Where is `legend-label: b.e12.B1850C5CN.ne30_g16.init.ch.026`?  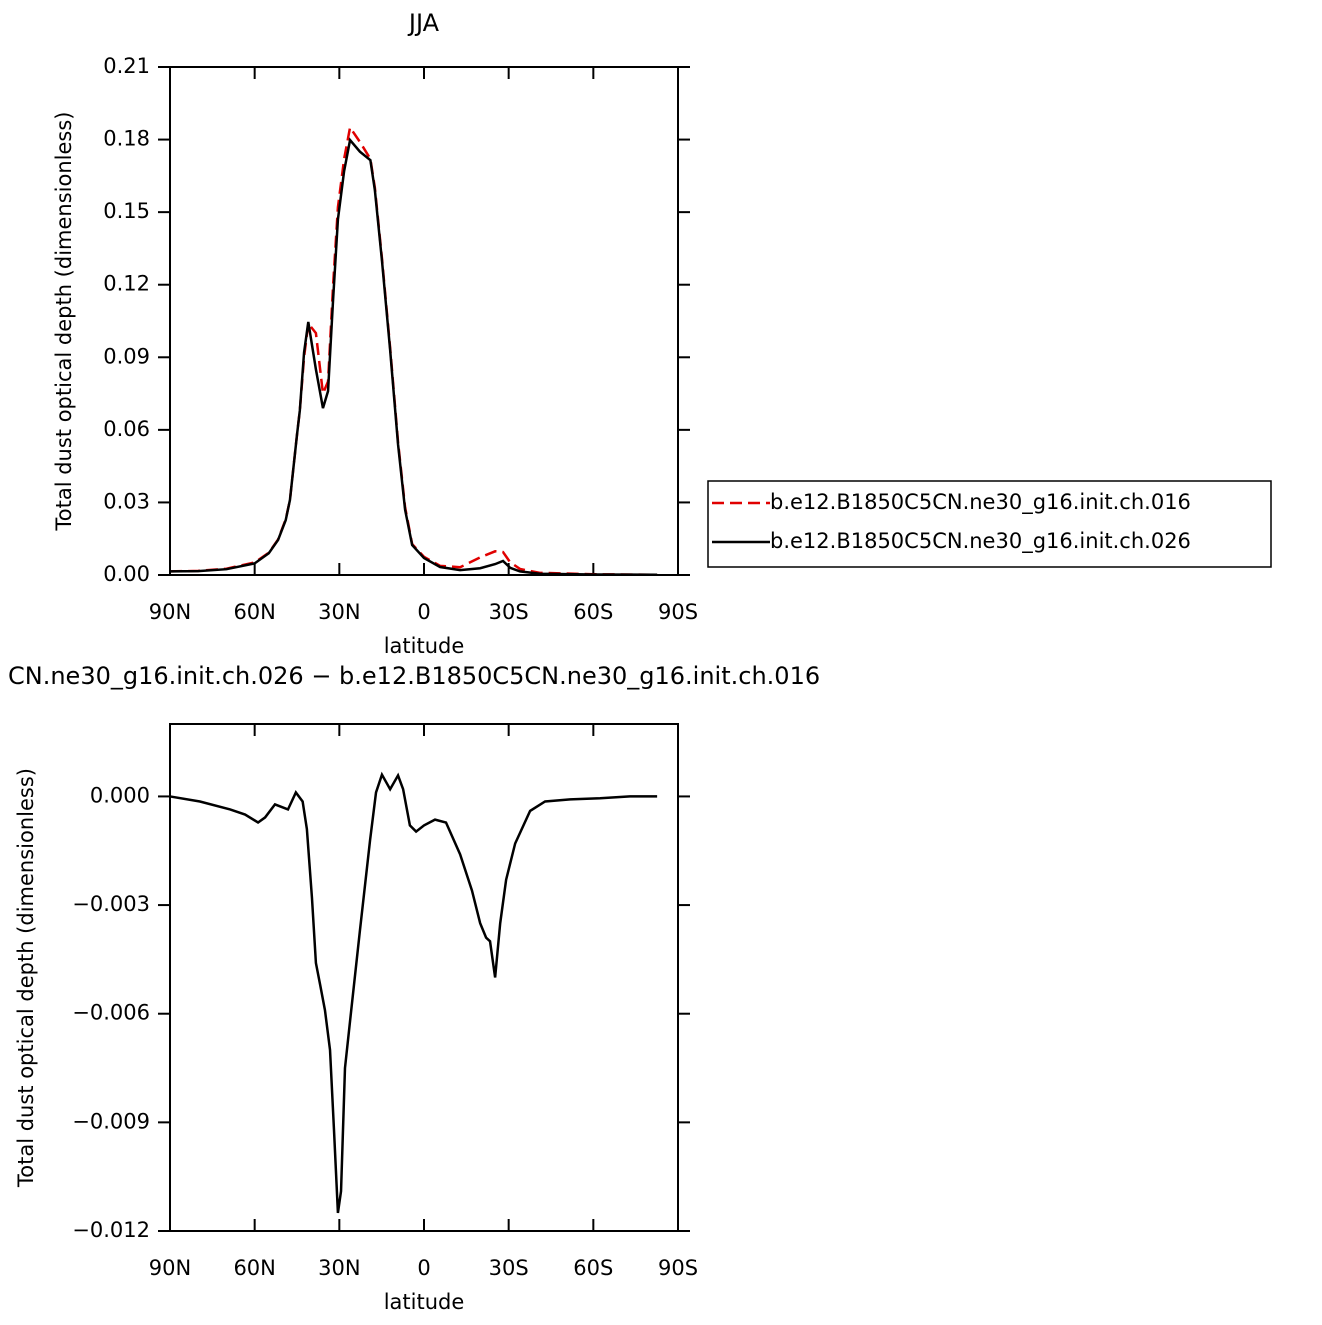 legend-label: b.e12.B1850C5CN.ne30_g16.init.ch.026 is located at coordinates (980, 541).